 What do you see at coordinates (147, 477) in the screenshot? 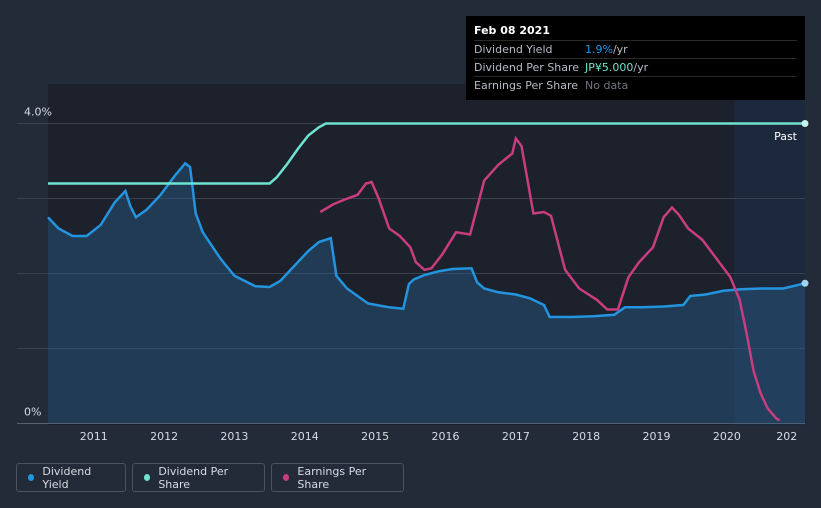
I see `dividend-per-share-dot-icon` at bounding box center [147, 477].